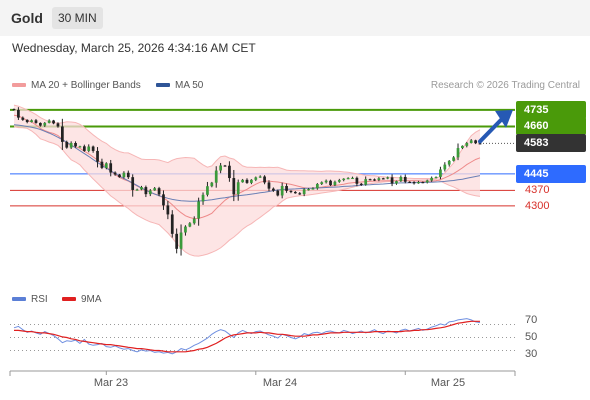 This screenshot has height=400, width=590. What do you see at coordinates (179, 85) in the screenshot?
I see `legend-ma50: MA 50` at bounding box center [179, 85].